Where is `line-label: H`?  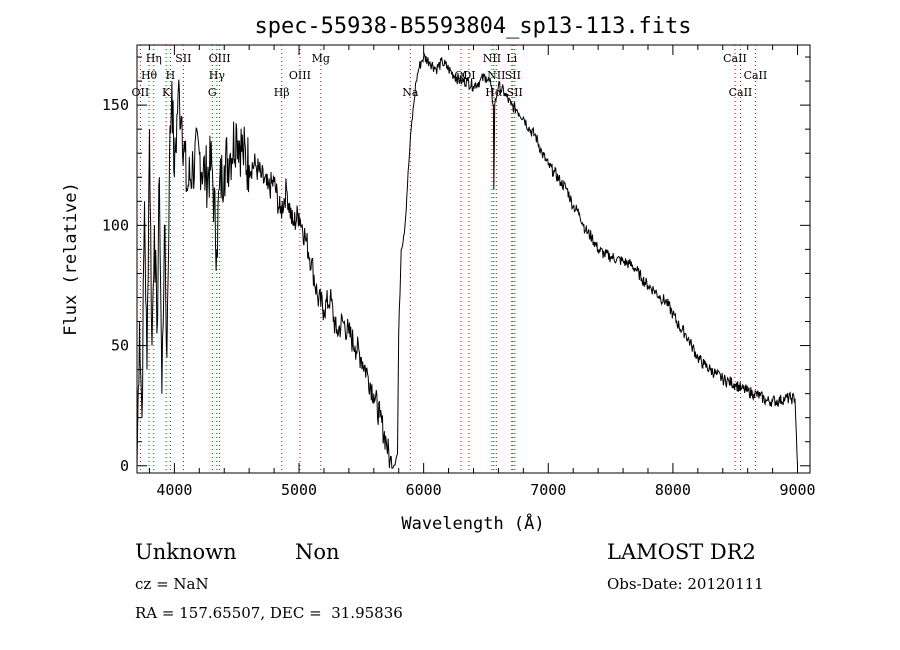
line-label: H is located at coordinates (171, 75).